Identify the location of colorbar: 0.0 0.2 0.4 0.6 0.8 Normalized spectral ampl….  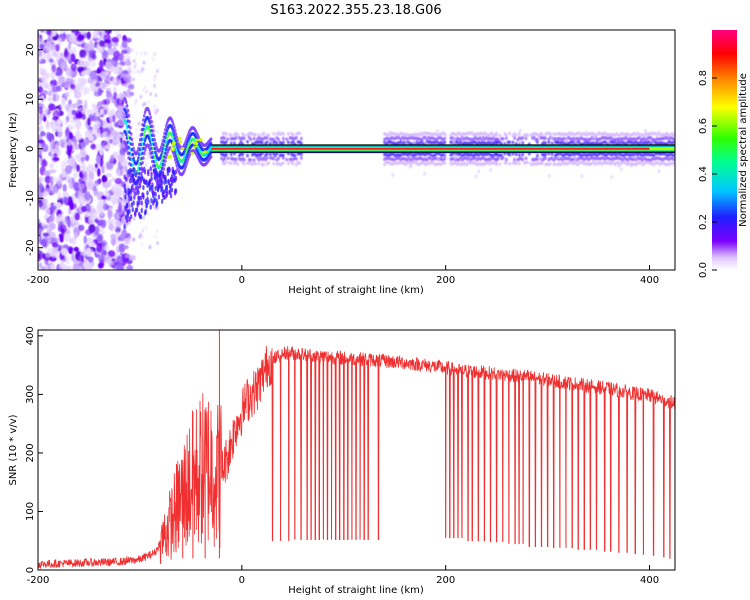
(723, 154).